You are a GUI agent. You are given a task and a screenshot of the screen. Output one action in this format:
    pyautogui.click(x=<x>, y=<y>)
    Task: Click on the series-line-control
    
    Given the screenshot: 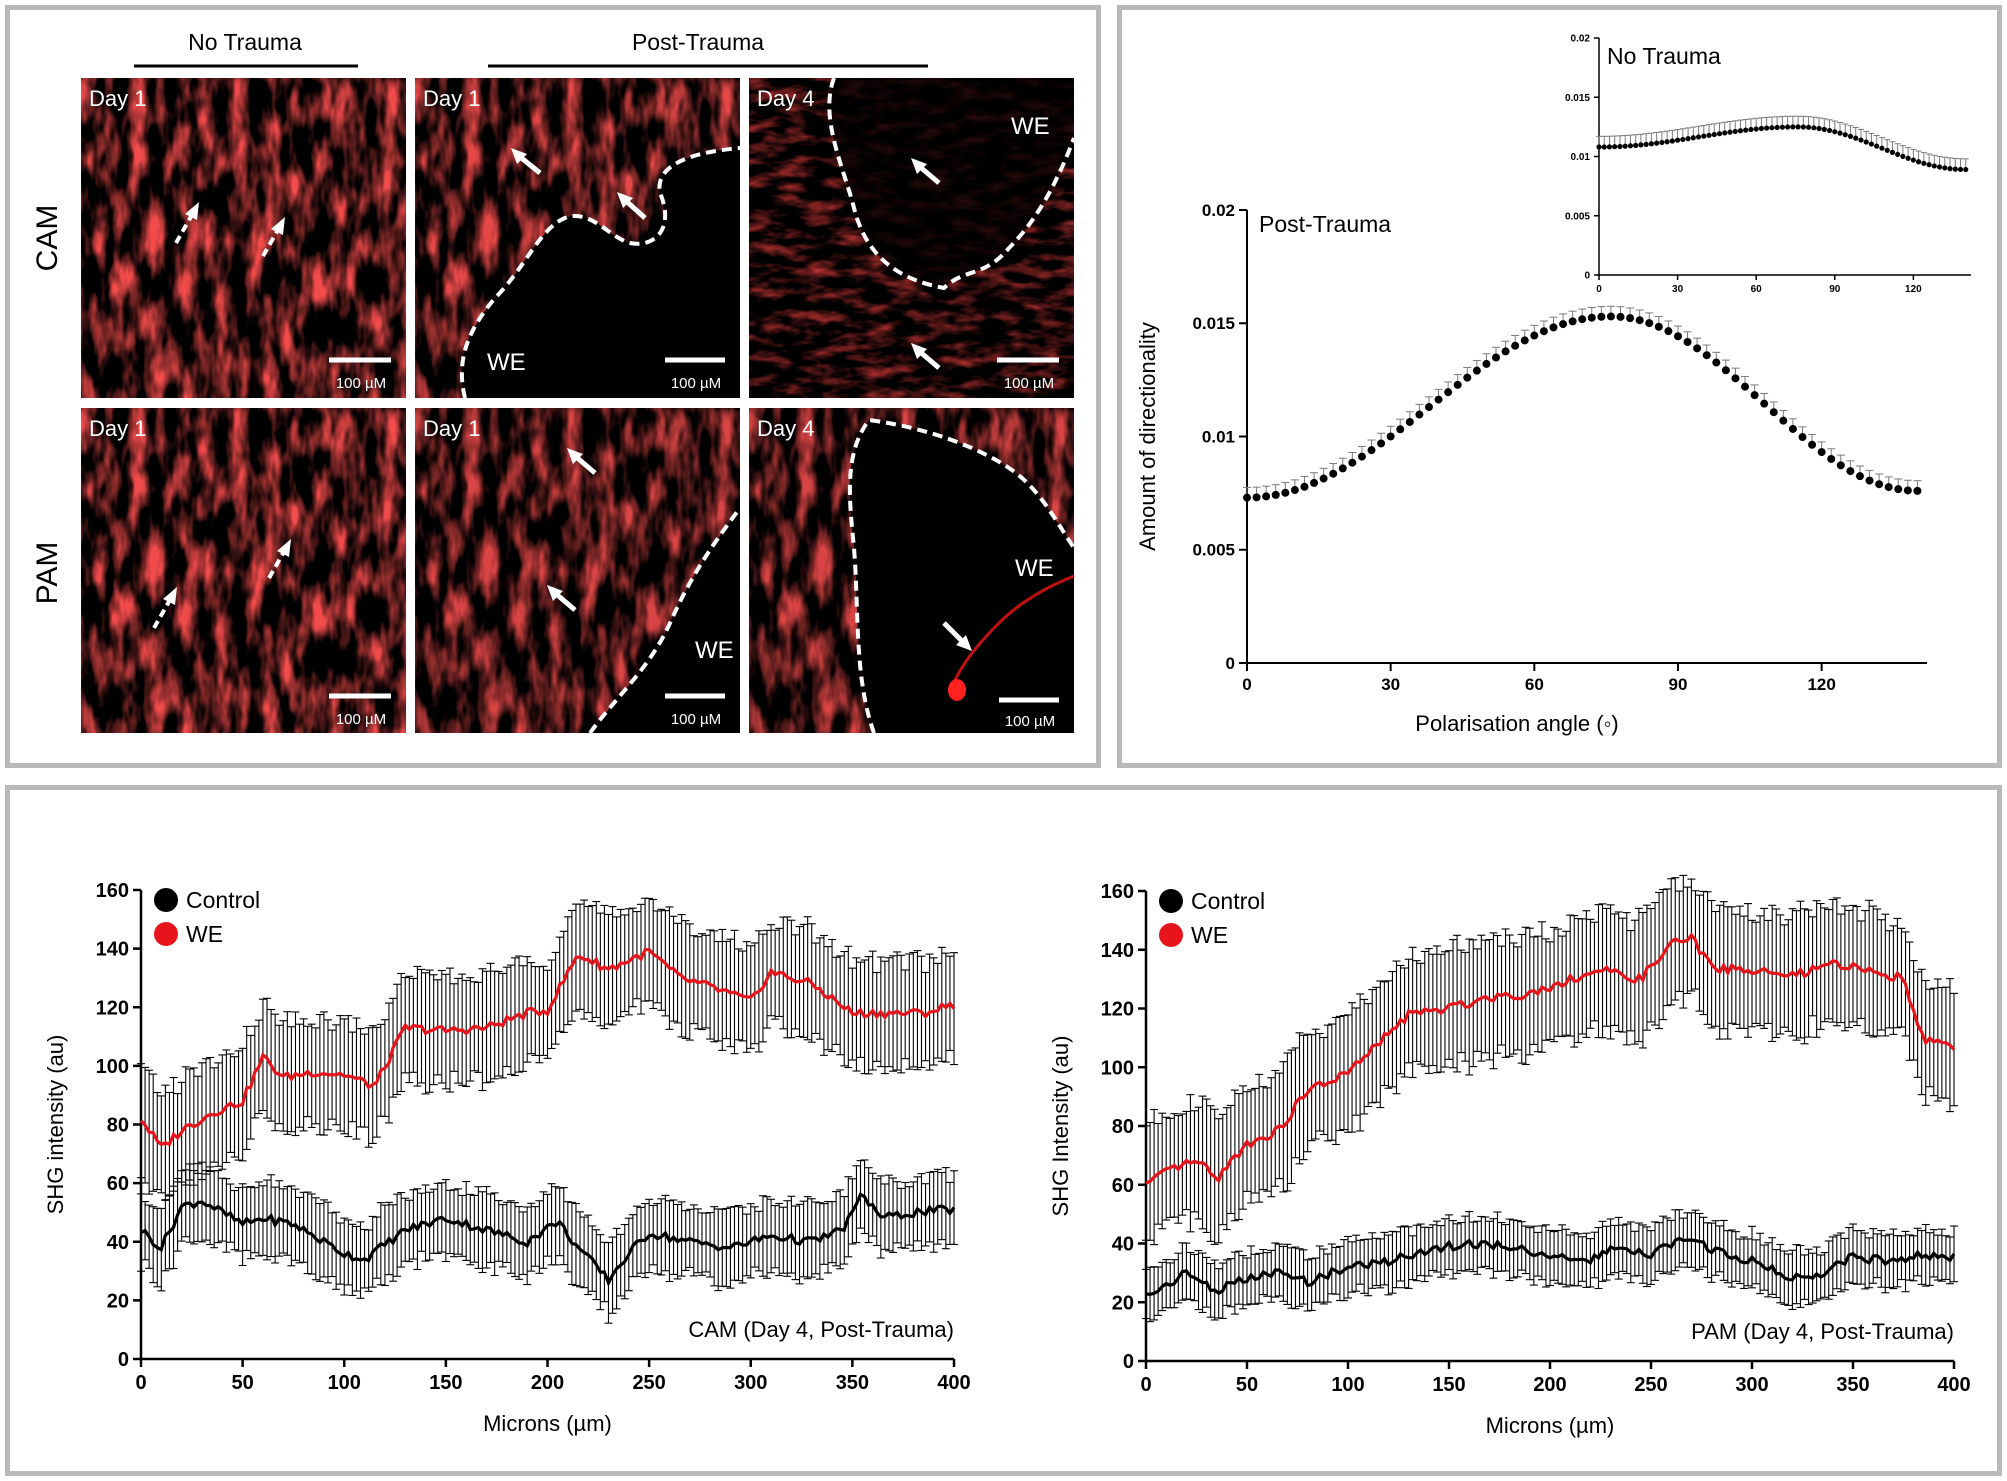 What is the action you would take?
    pyautogui.click(x=548, y=1239)
    